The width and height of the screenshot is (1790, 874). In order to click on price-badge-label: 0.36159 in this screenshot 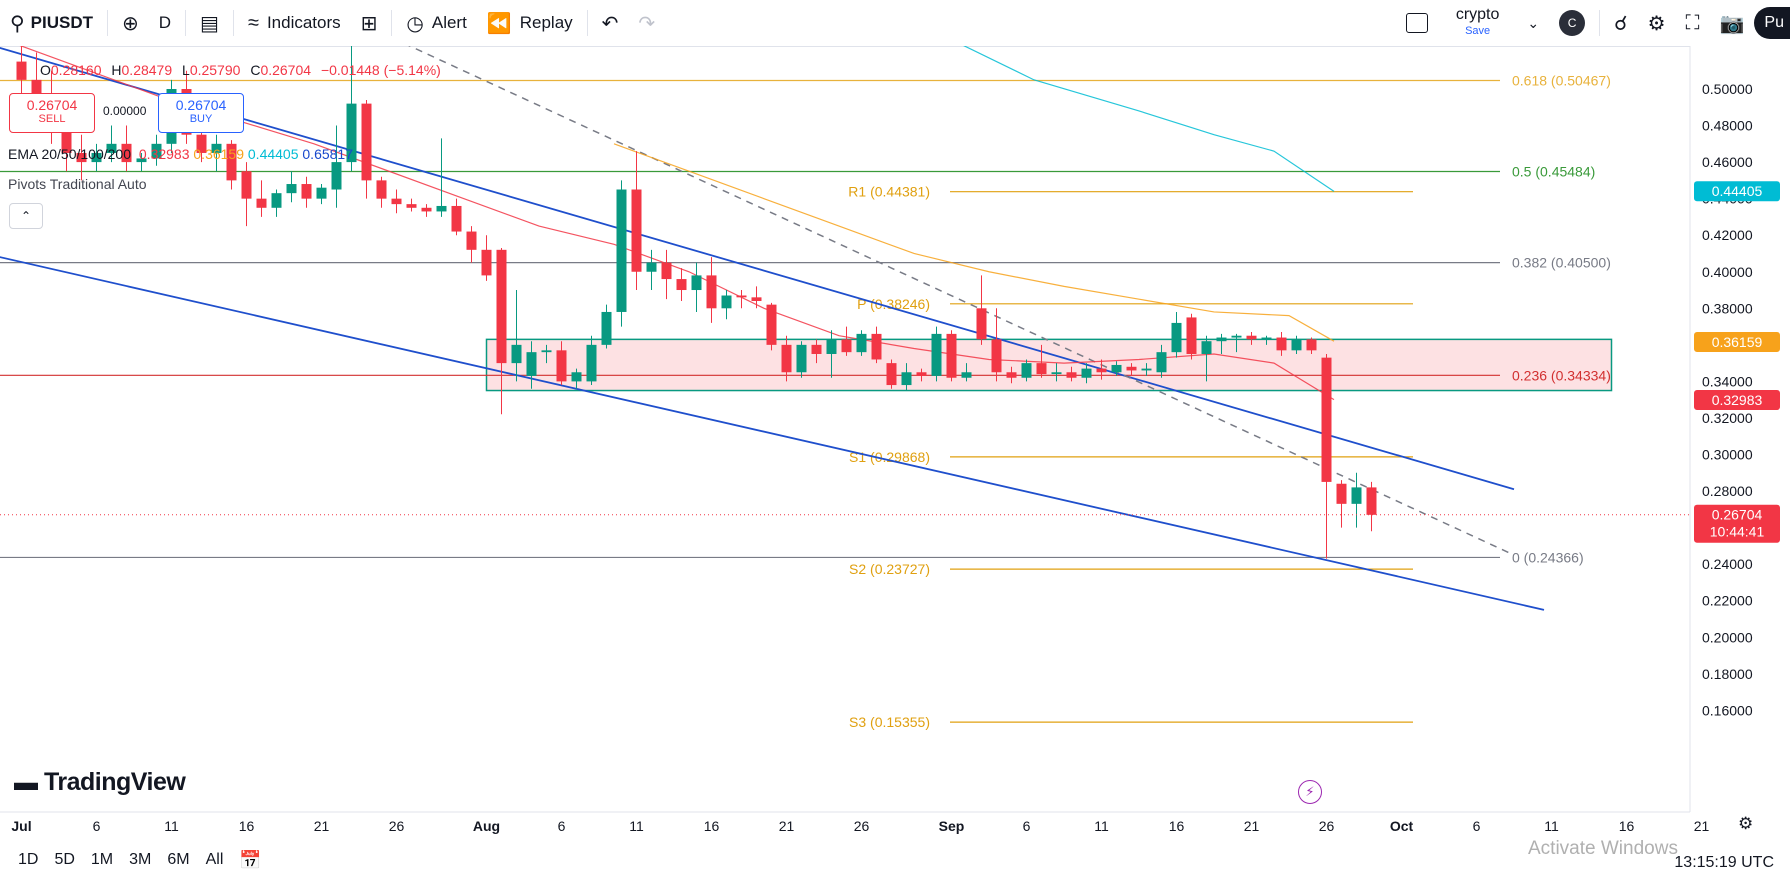, I will do `click(1737, 342)`.